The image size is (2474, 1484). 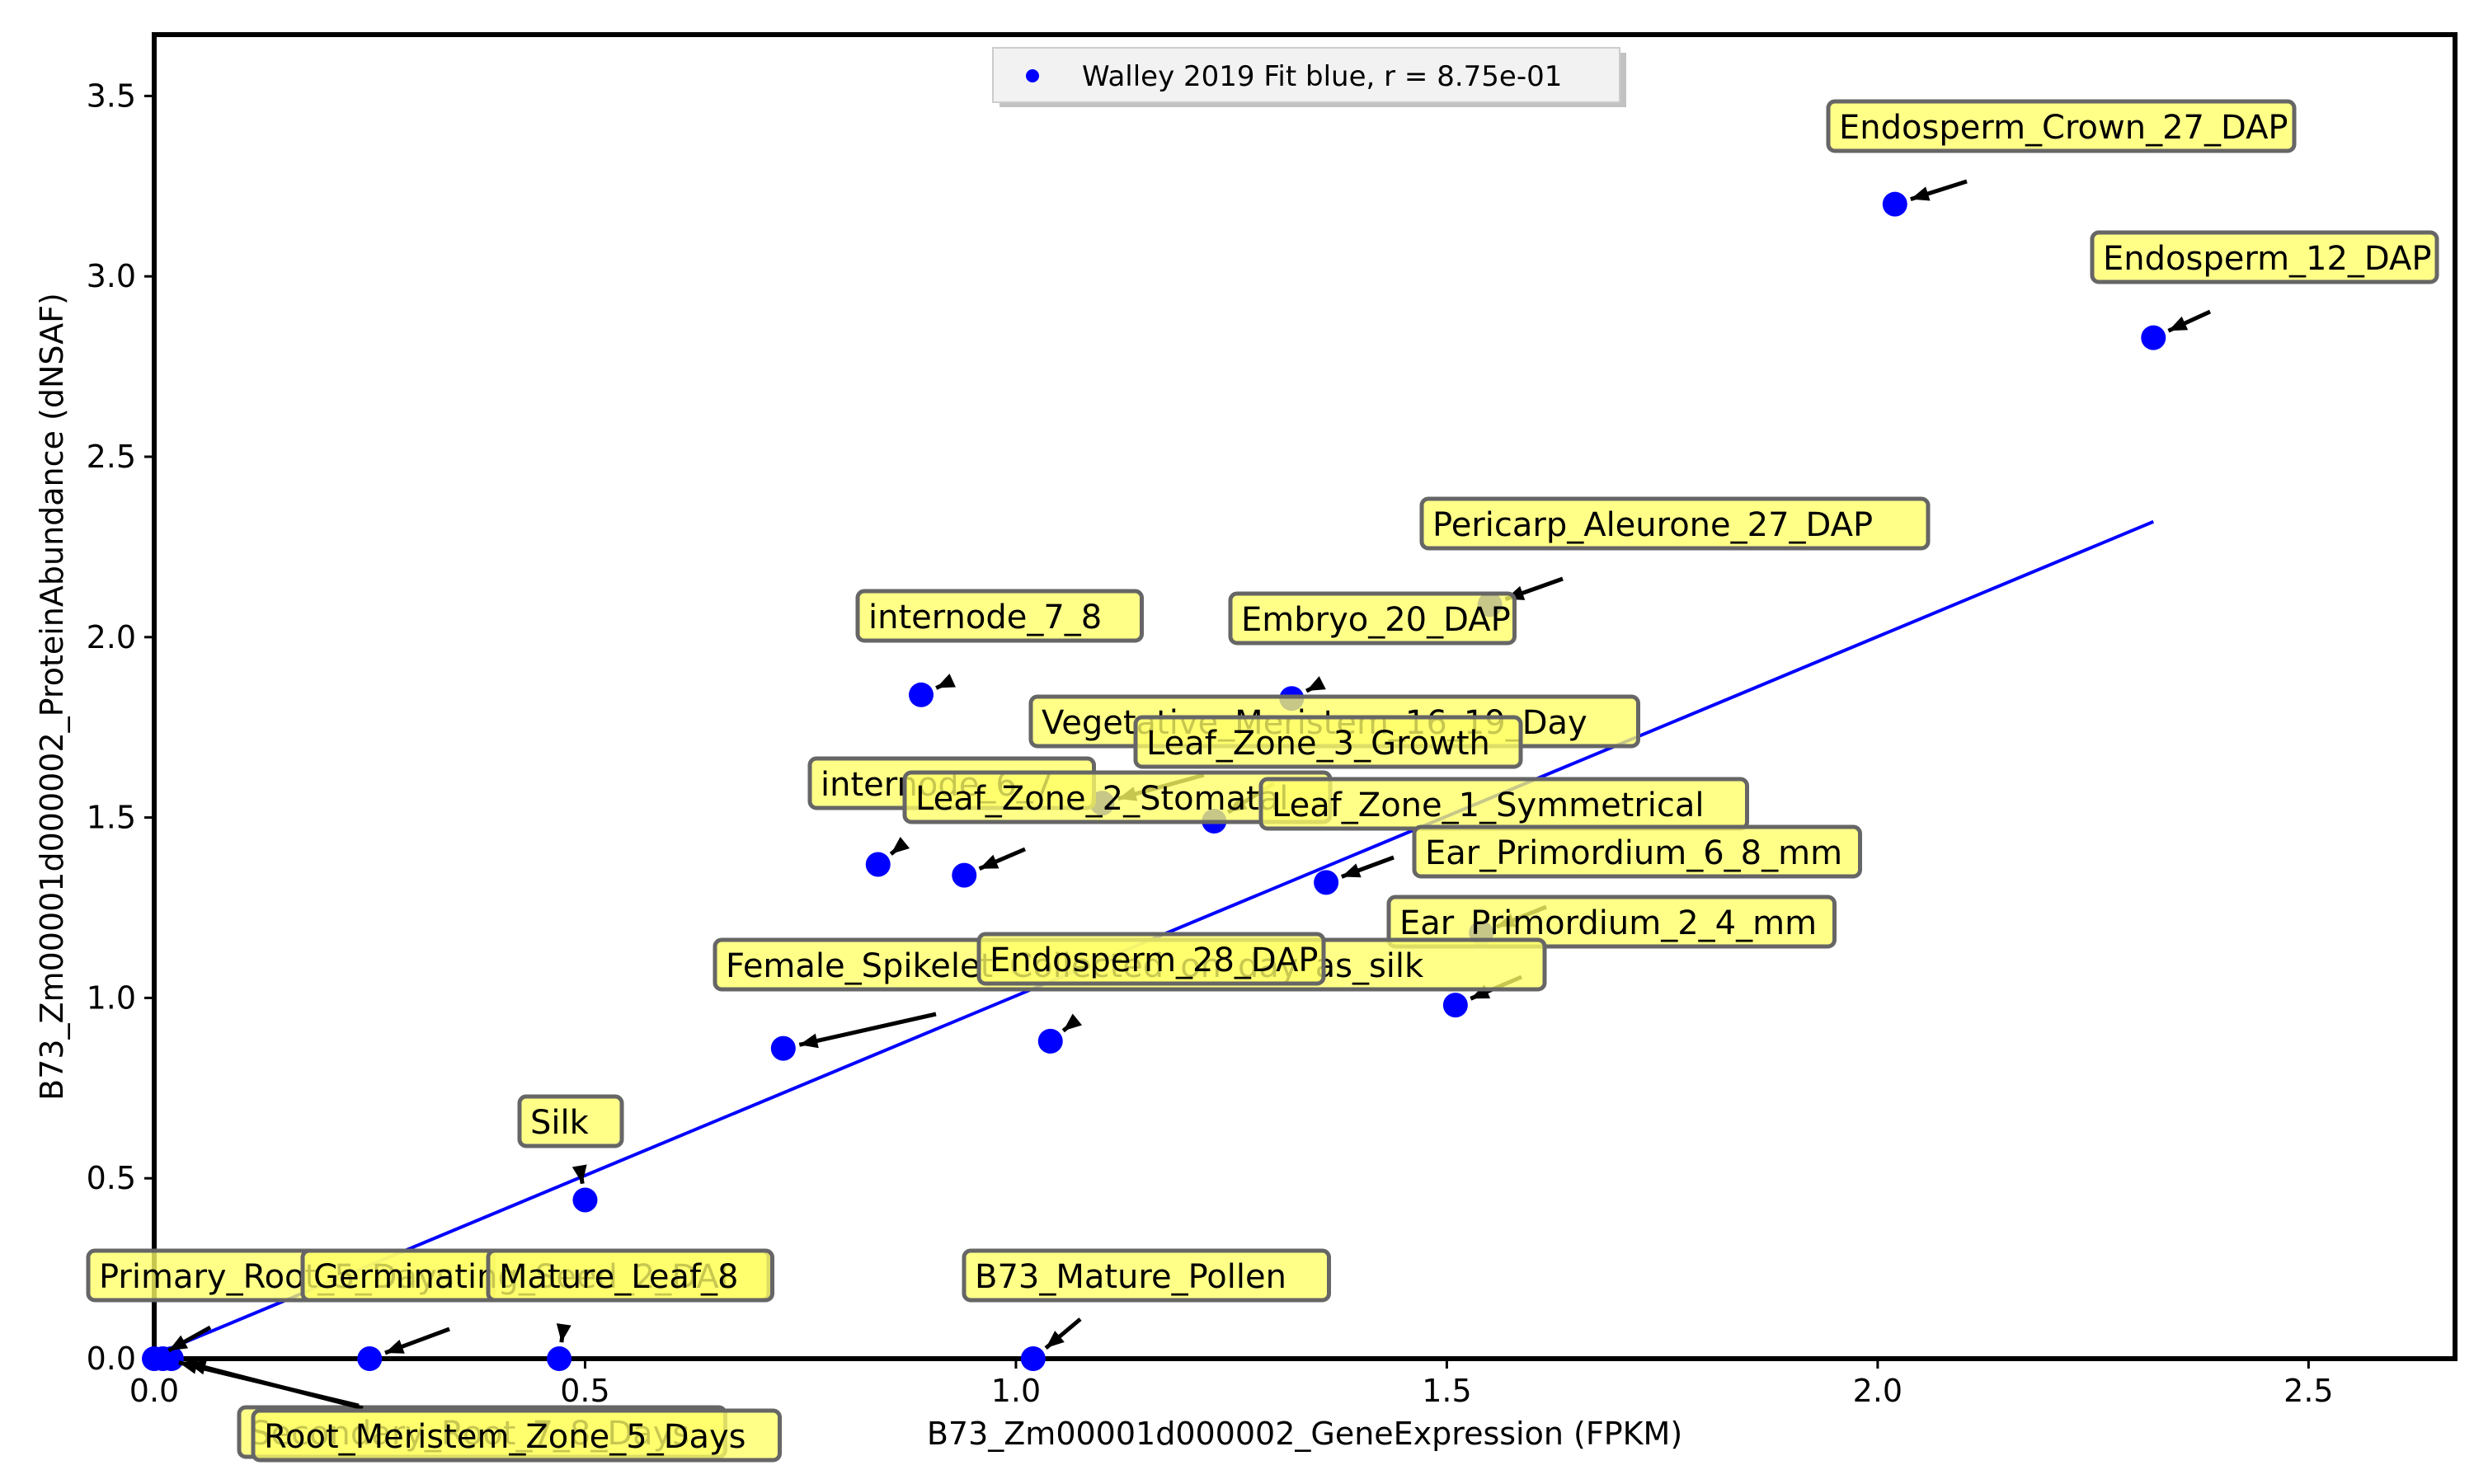 What do you see at coordinates (505, 1437) in the screenshot?
I see `annotation-label: Root_Meristem_Zone_5_Days` at bounding box center [505, 1437].